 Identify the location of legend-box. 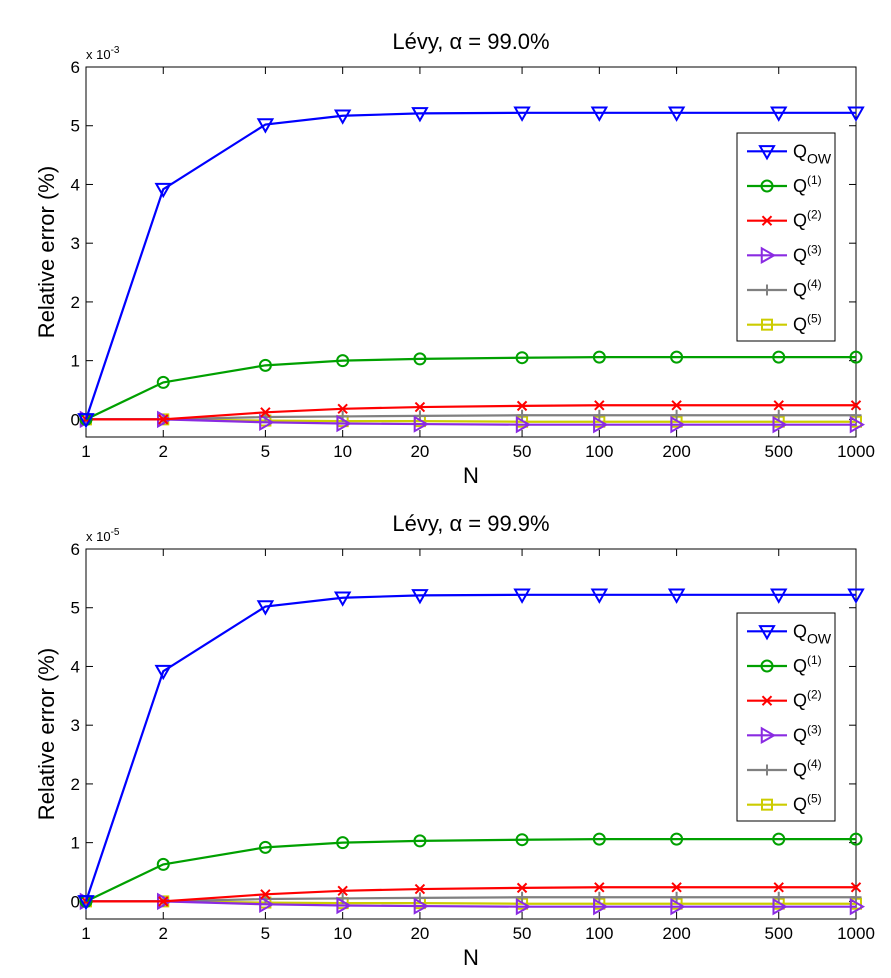
(786, 237).